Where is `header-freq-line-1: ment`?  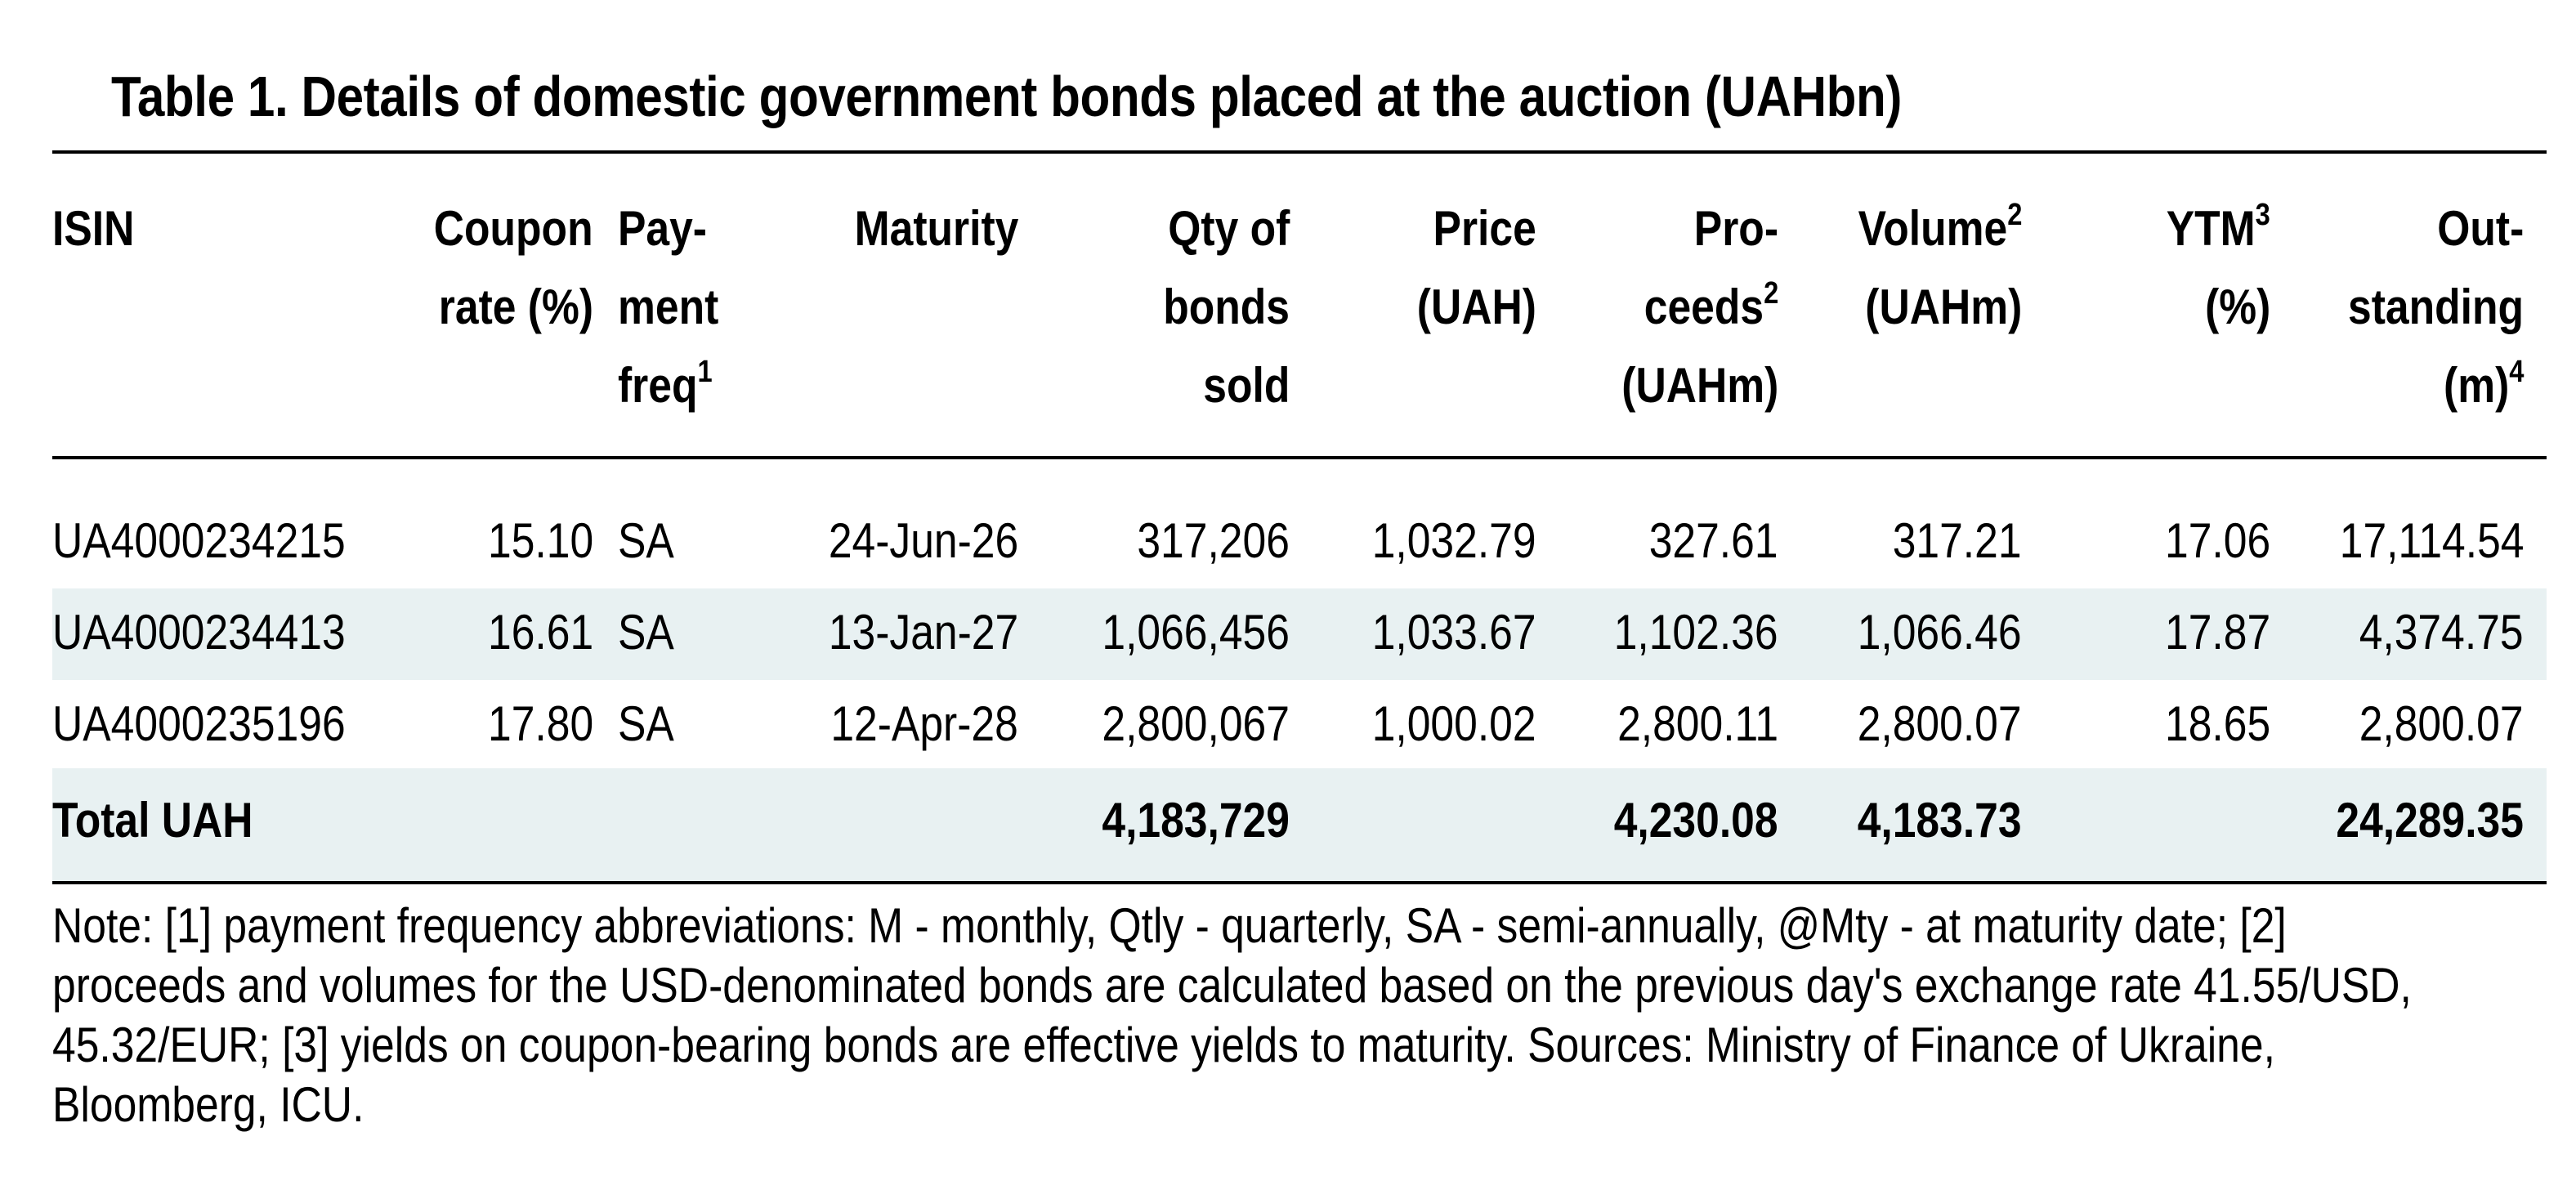
header-freq-line-1: ment is located at coordinates (668, 307).